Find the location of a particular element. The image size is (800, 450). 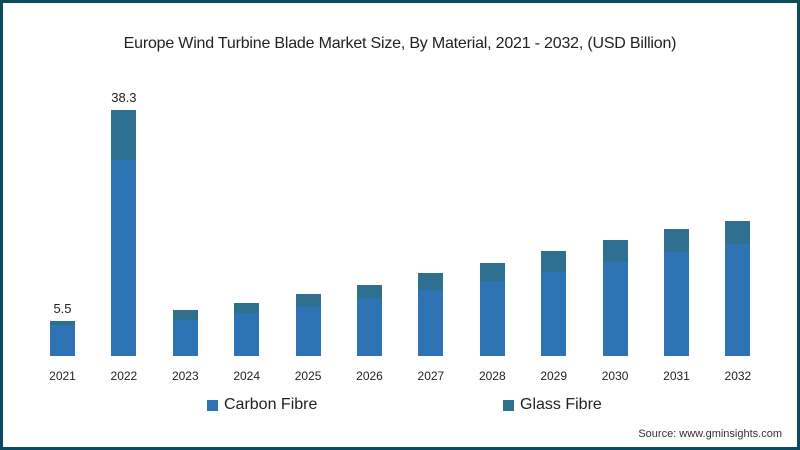

x-tick-label: 2024 is located at coordinates (247, 376).